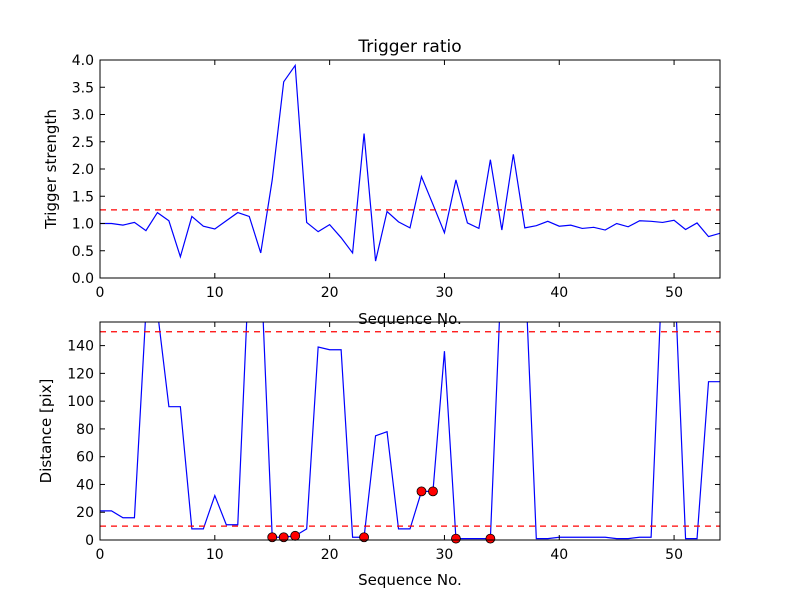 This screenshot has width=800, height=600. What do you see at coordinates (559, 555) in the screenshot?
I see `bottom-x-tick-label: 40` at bounding box center [559, 555].